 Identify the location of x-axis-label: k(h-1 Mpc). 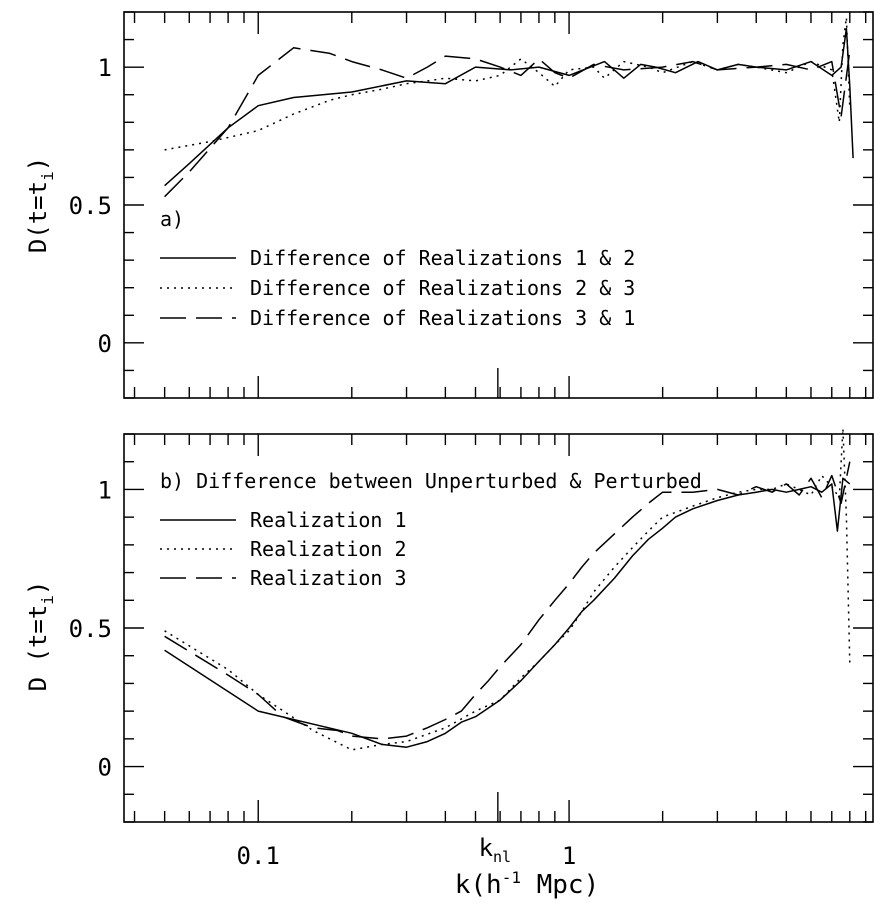
(527, 884).